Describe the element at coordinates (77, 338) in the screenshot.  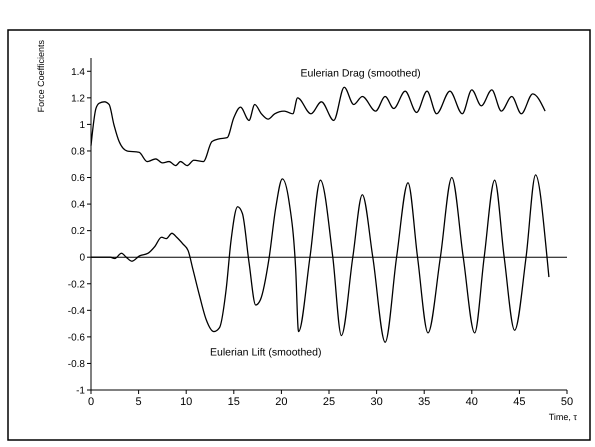
I see `y-tick-label: -0.6` at that location.